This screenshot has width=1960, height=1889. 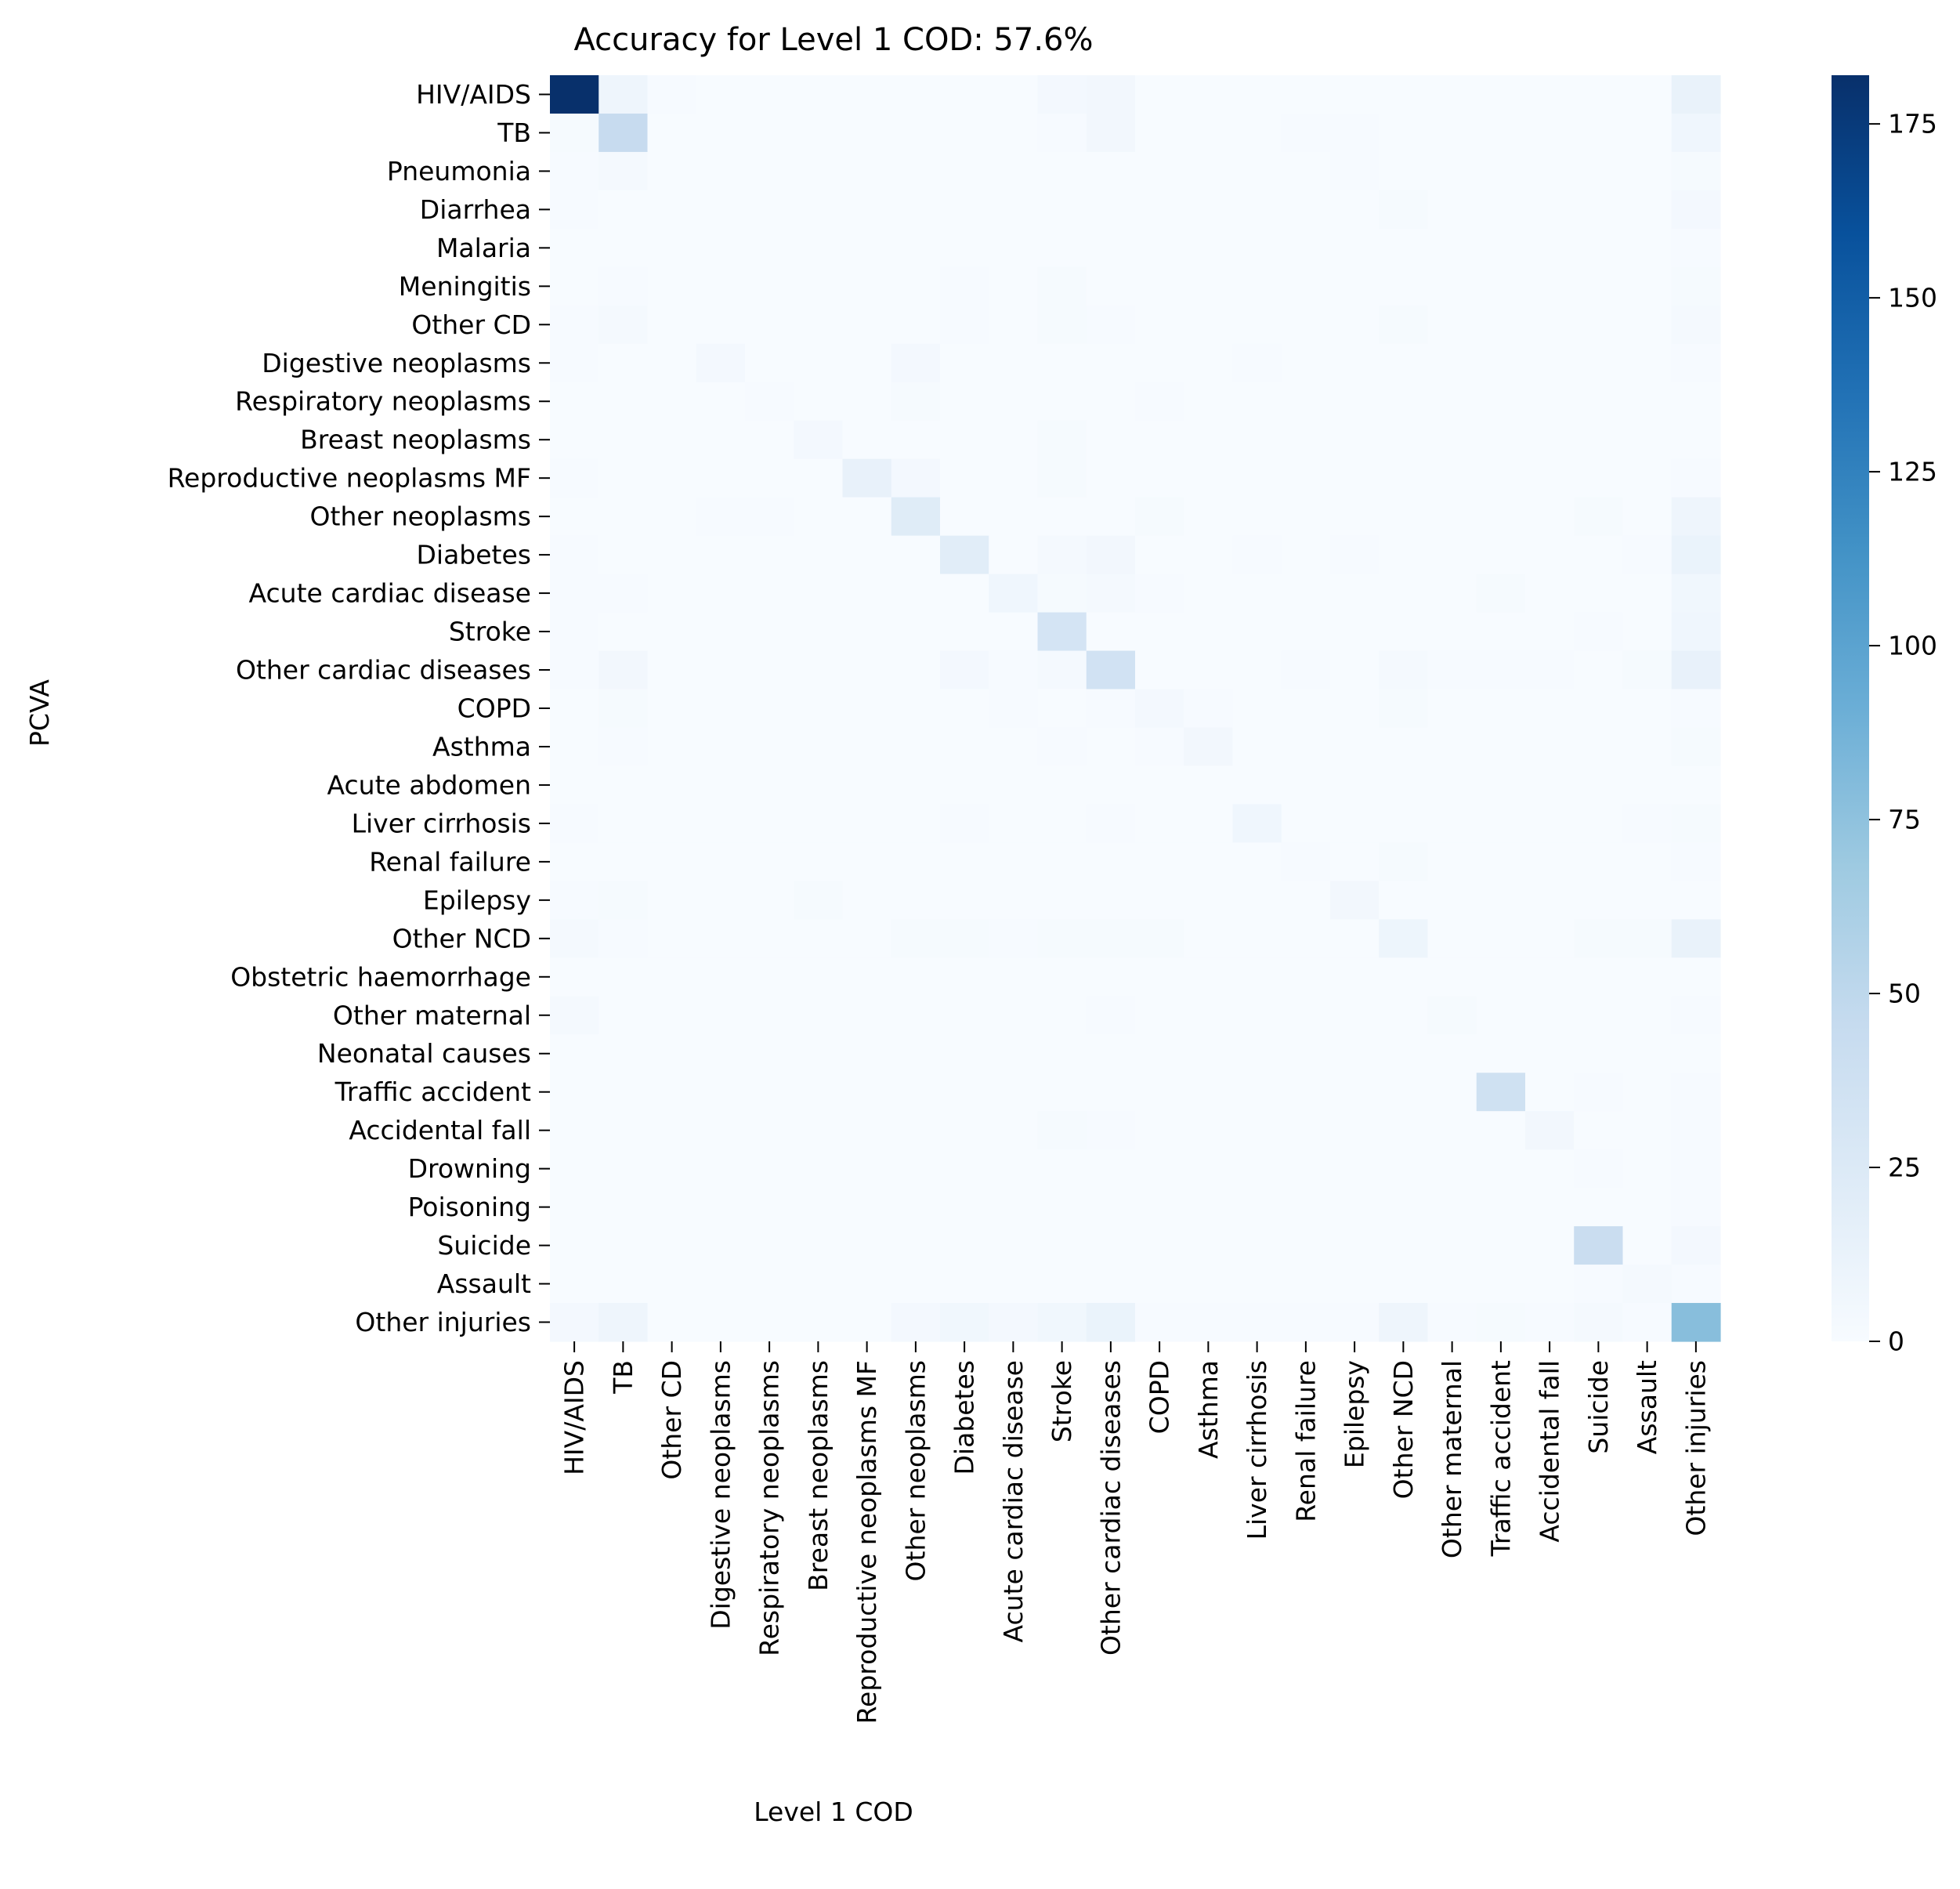 I want to click on y-tick-label: TB, so click(x=514, y=133).